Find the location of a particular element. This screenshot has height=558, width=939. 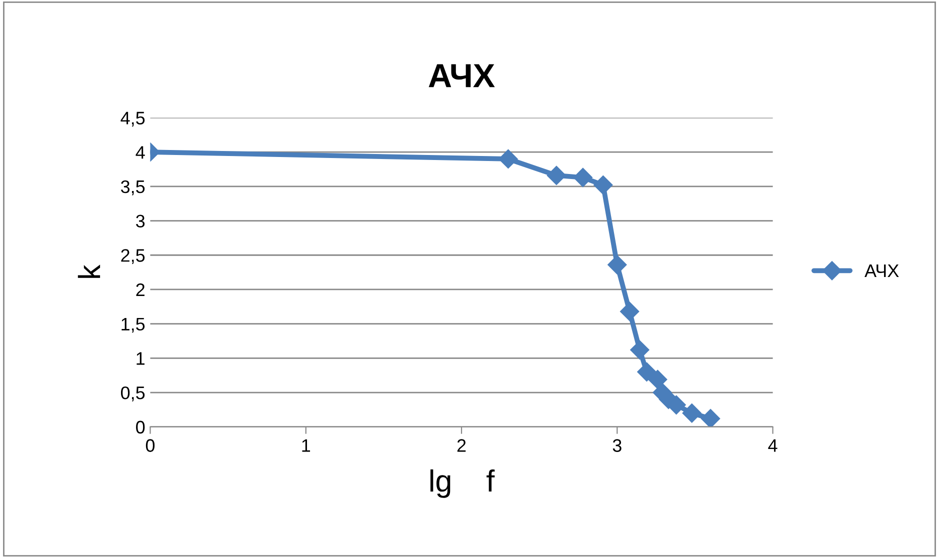

y-axis-title: k is located at coordinates (89, 271).